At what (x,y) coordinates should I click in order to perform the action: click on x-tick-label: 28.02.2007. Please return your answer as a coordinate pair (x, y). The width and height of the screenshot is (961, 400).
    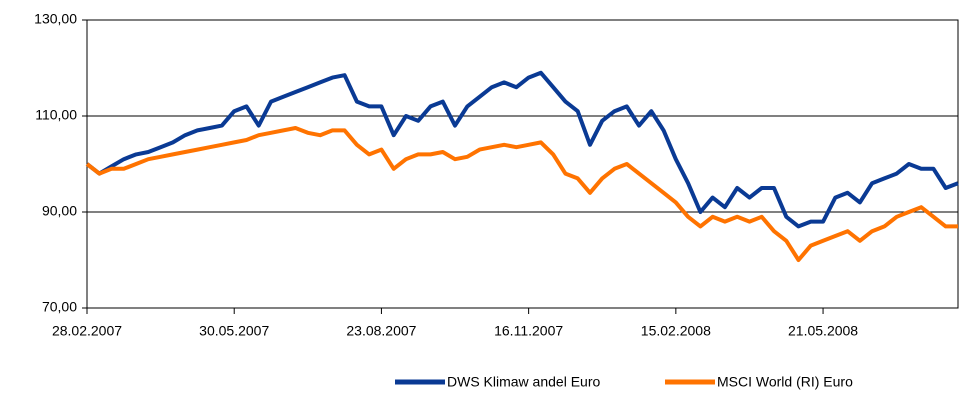
    Looking at the image, I should click on (87, 331).